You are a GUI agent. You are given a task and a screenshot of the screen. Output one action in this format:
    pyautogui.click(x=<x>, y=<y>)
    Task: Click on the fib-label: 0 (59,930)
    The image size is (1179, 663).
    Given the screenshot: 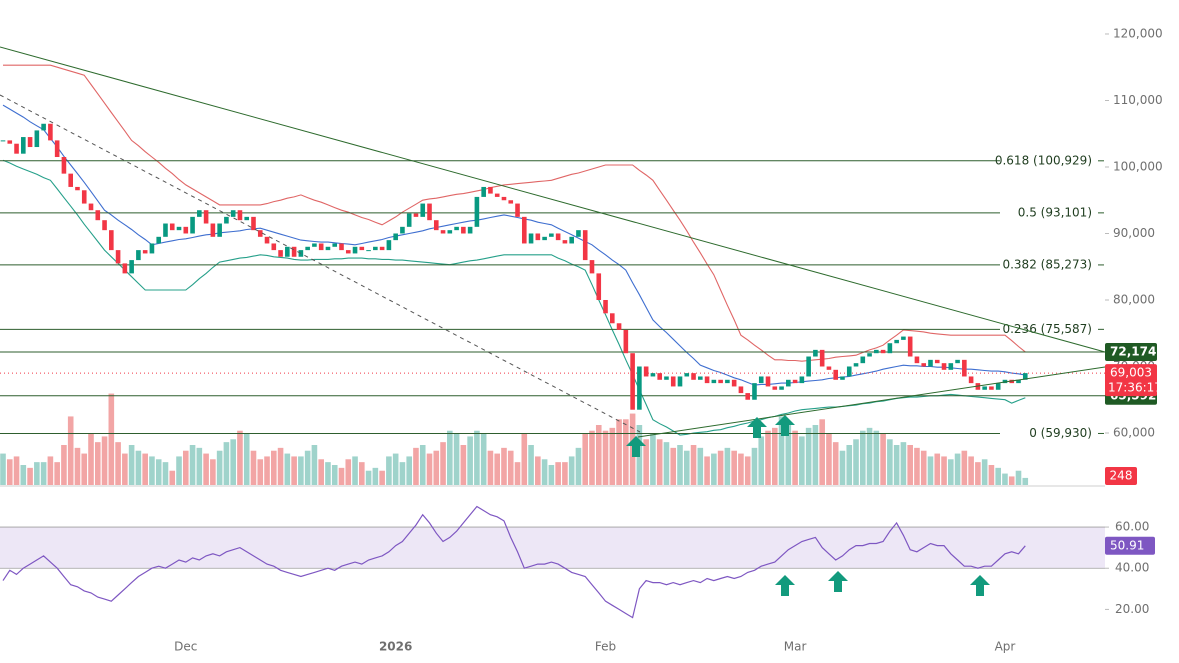 What is the action you would take?
    pyautogui.click(x=1060, y=433)
    